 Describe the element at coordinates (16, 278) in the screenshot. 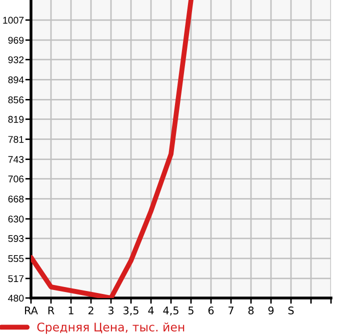

I see `y-tick-label: 517` at that location.